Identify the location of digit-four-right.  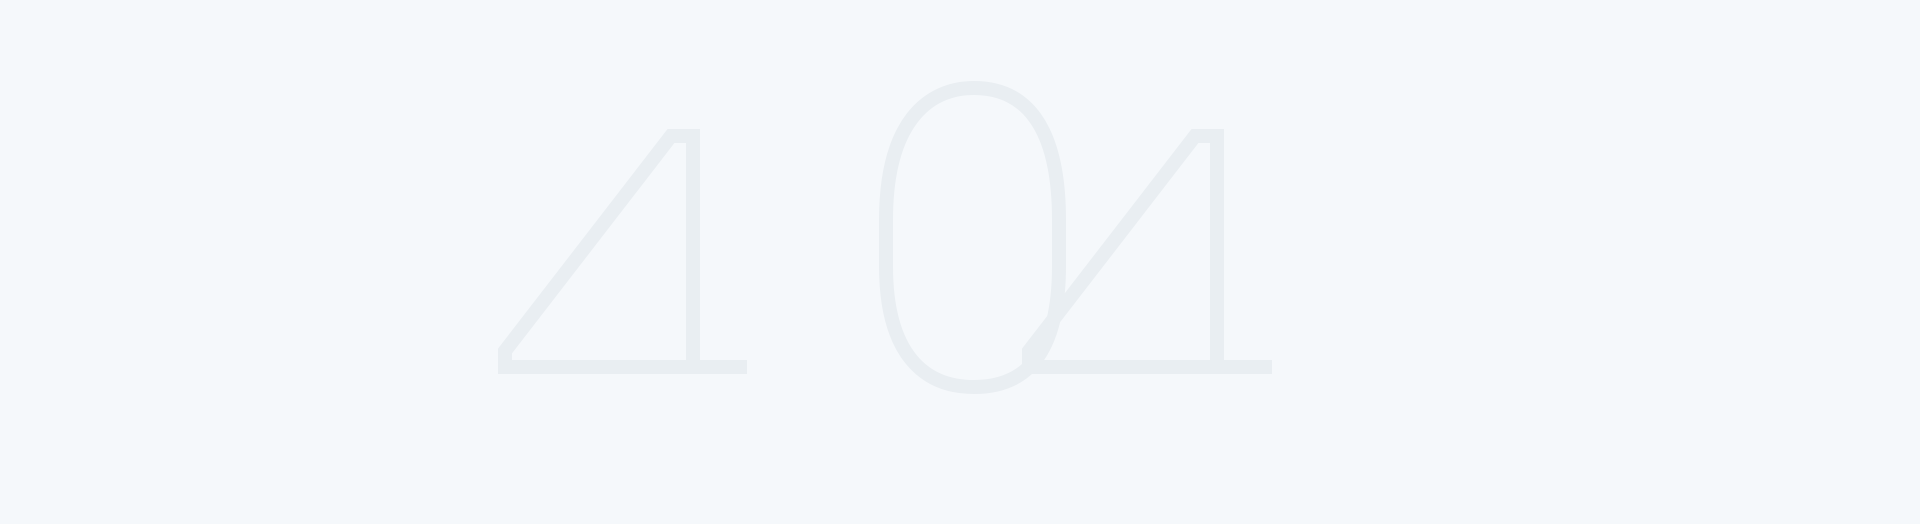
(1147, 251).